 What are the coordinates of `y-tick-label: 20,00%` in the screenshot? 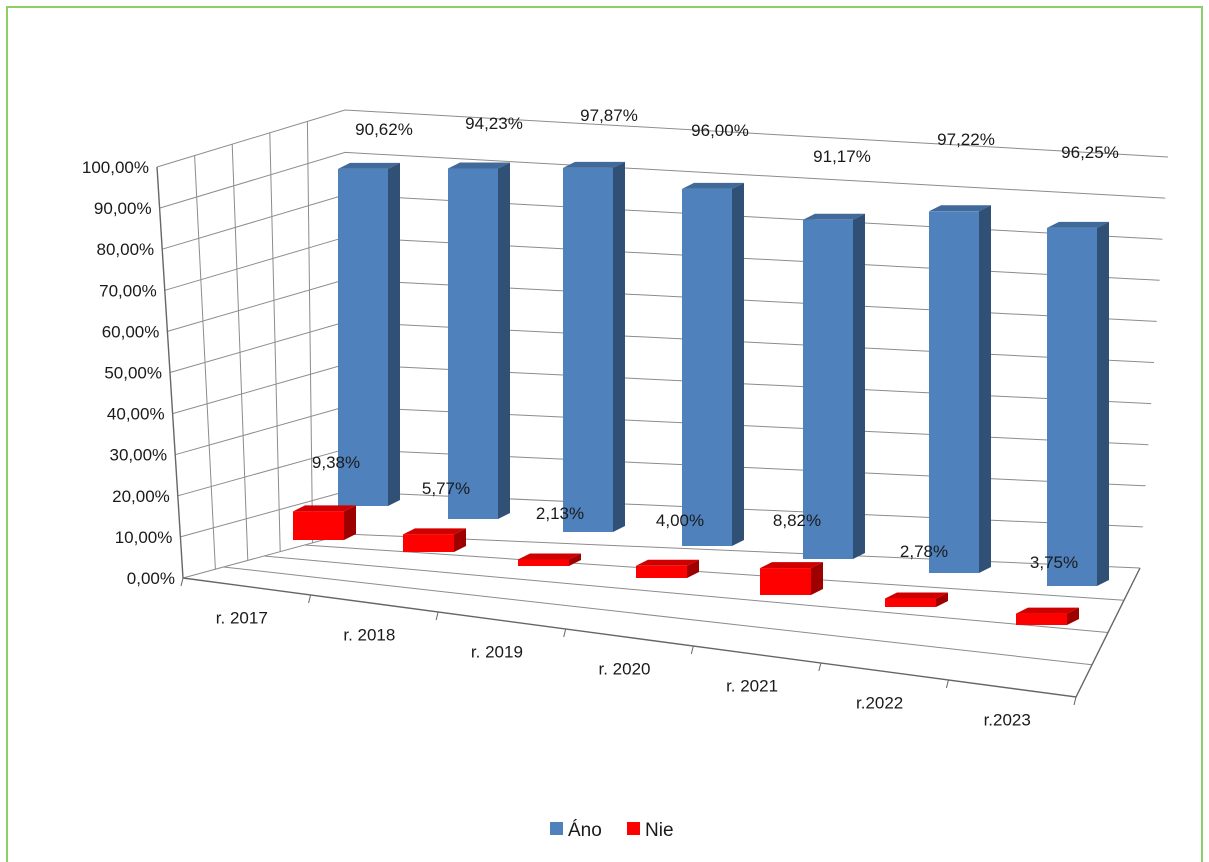 It's located at (141, 496).